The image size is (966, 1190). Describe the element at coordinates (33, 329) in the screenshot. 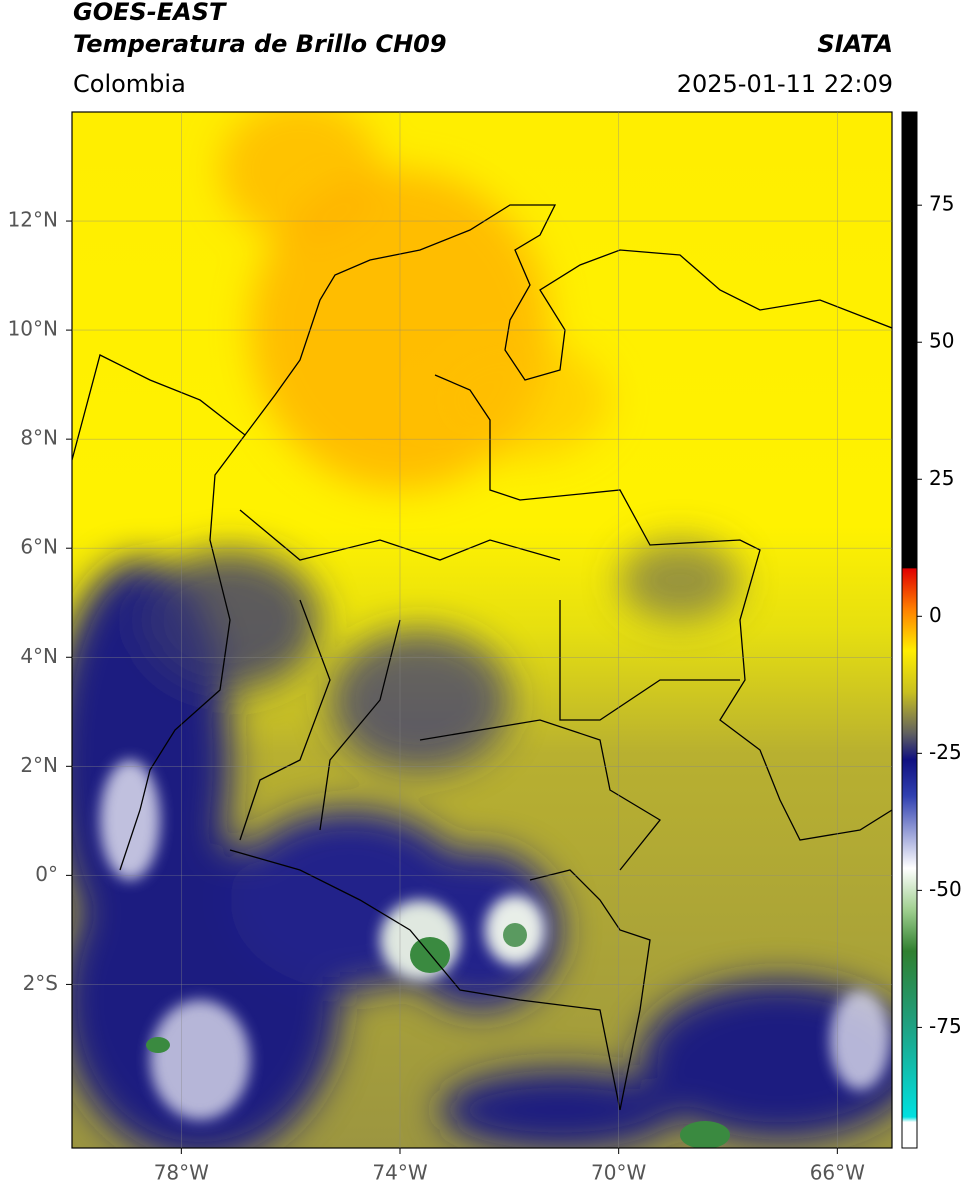

I see `y-tick-label: 10°N` at that location.